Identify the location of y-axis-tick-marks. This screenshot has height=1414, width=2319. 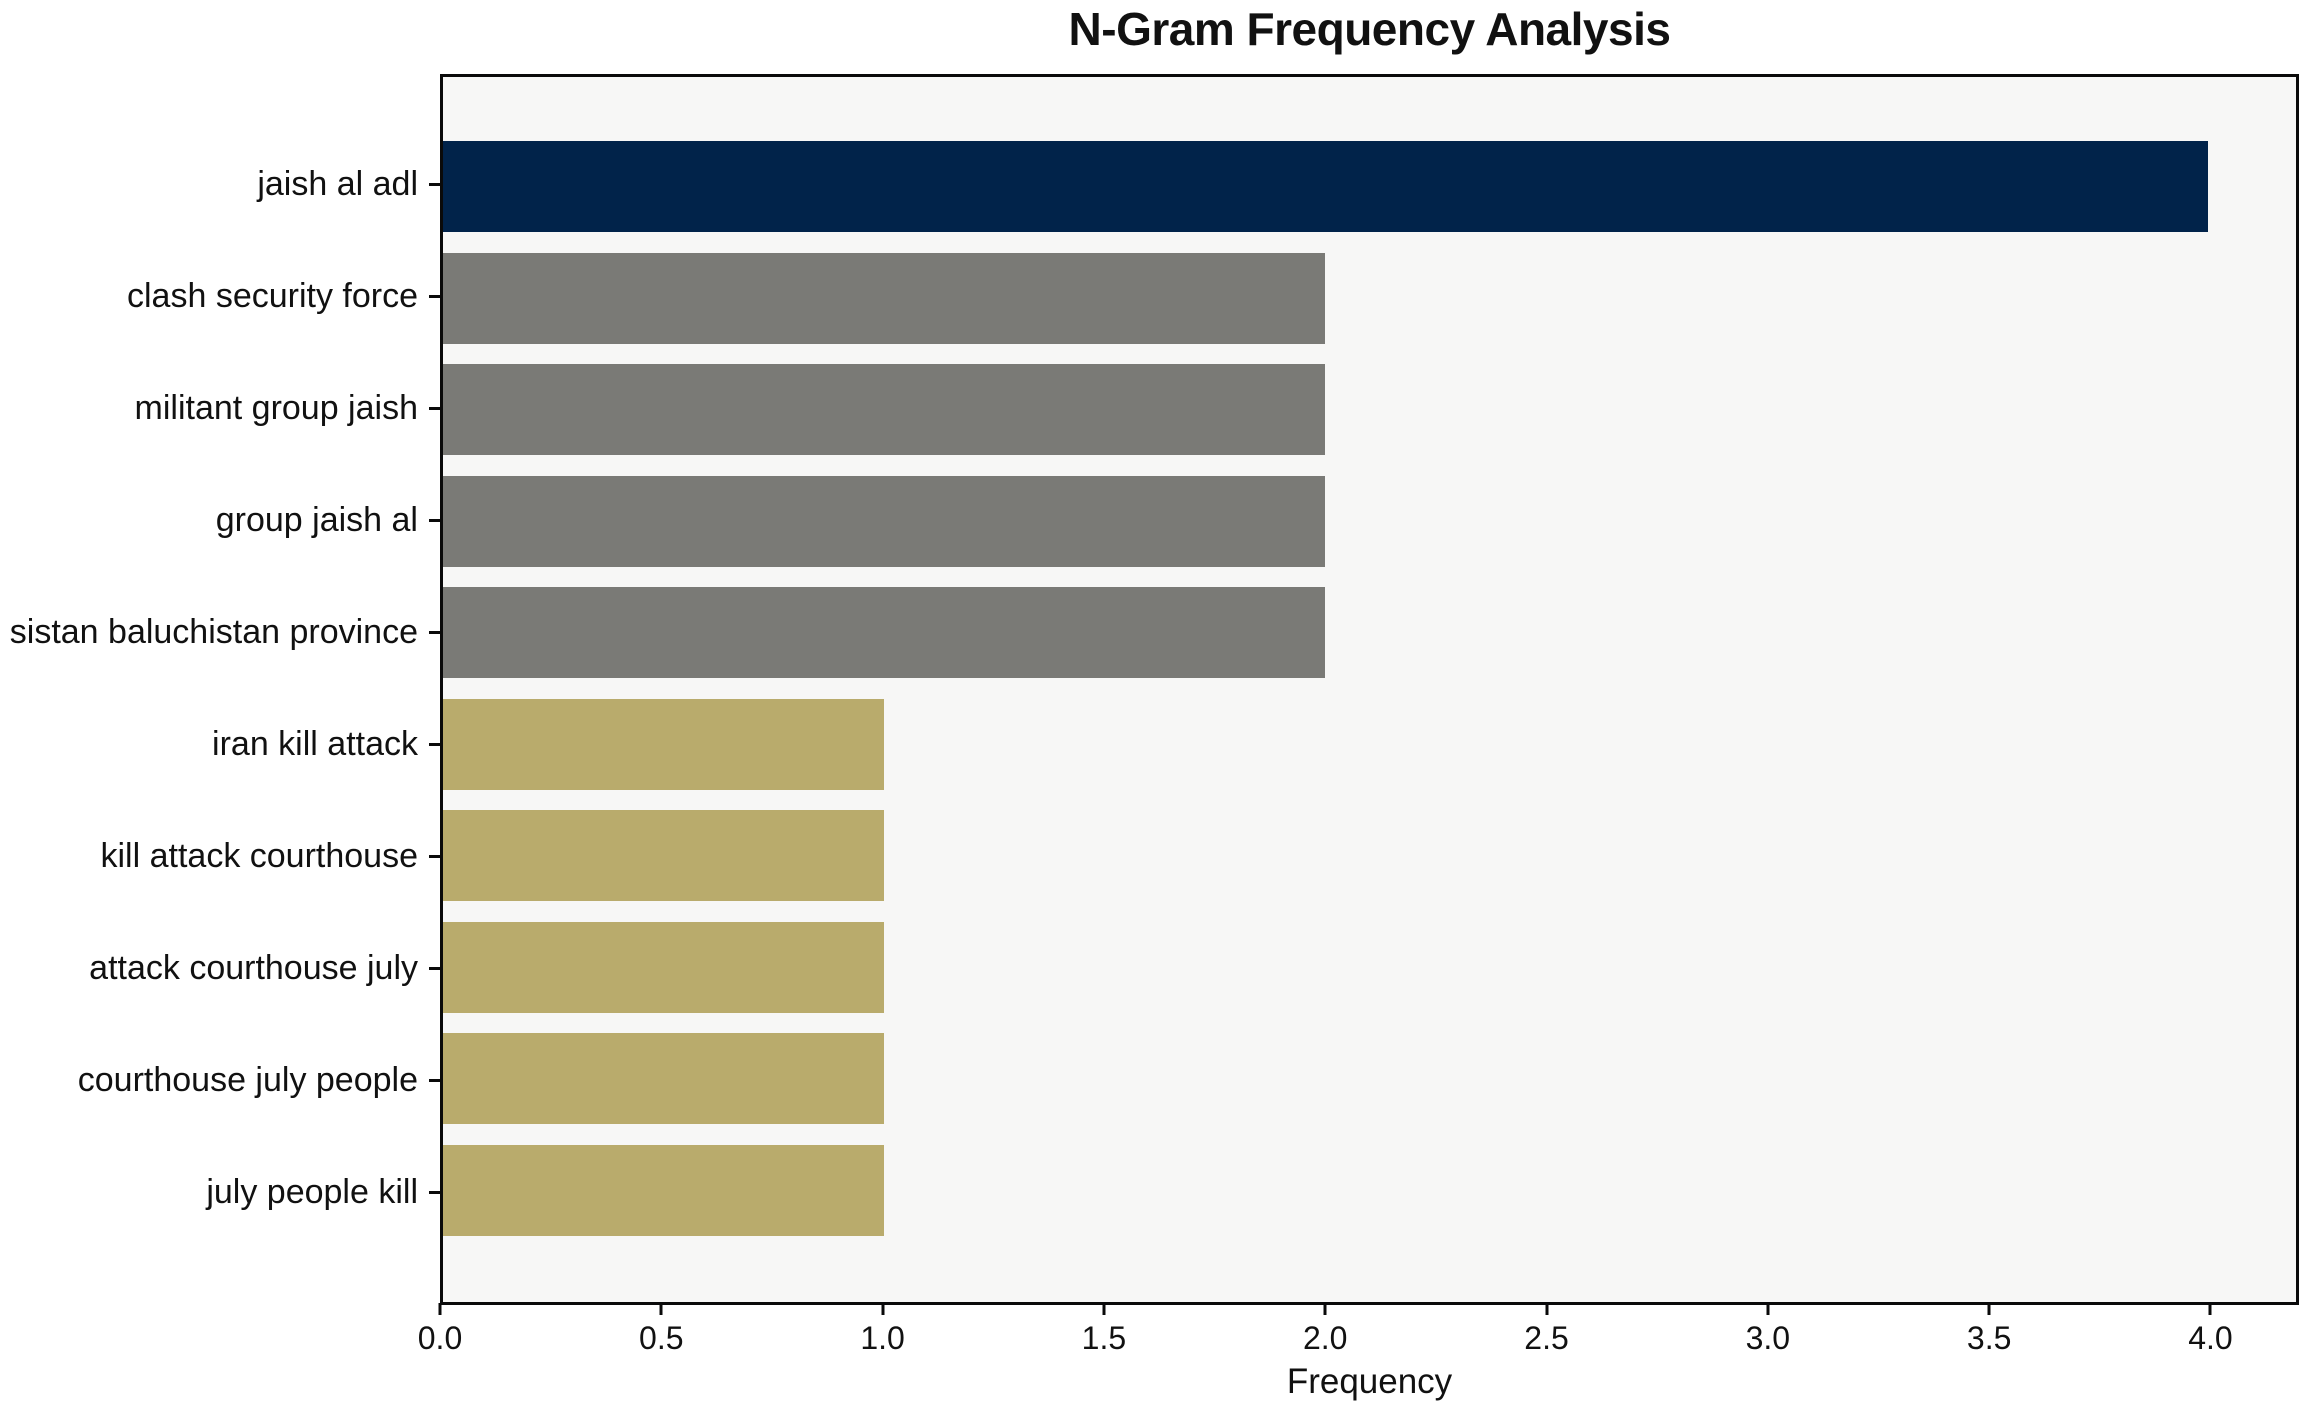
(434, 689).